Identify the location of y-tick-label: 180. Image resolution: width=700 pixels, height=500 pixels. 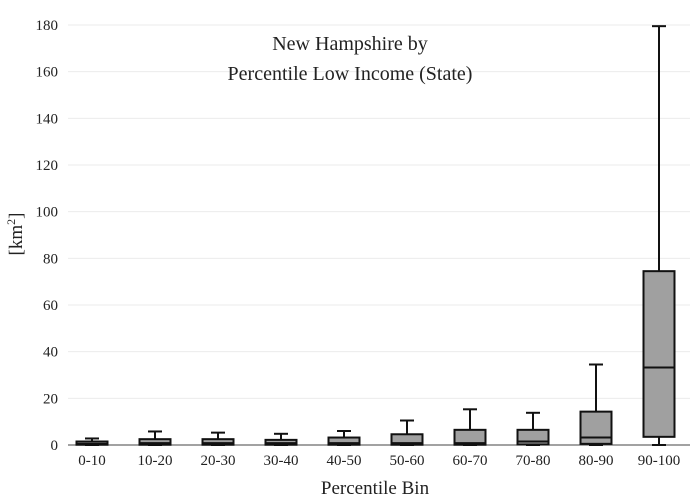
(47, 26).